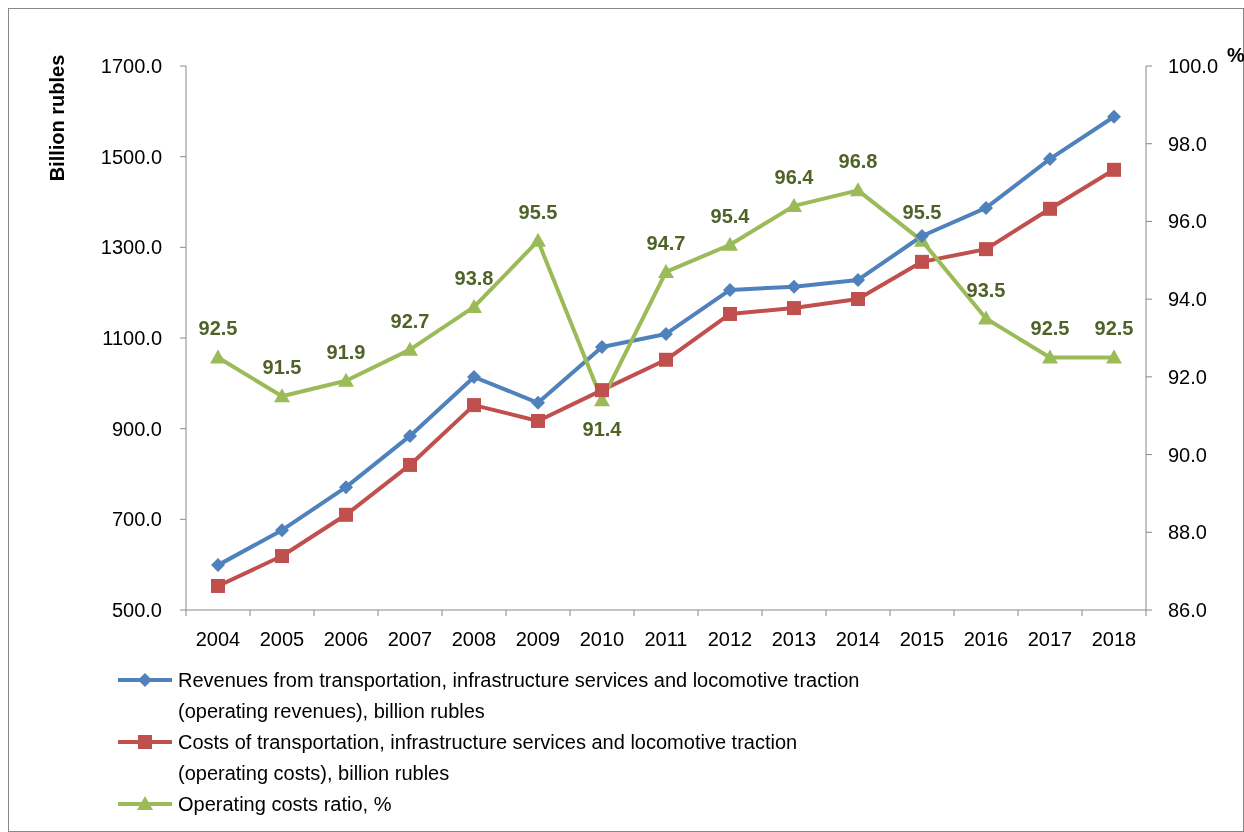  Describe the element at coordinates (488, 757) in the screenshot. I see `legend-label: Costs of transportation, infrastructure services and locomotive traction (operating costs), billion rubles` at that location.